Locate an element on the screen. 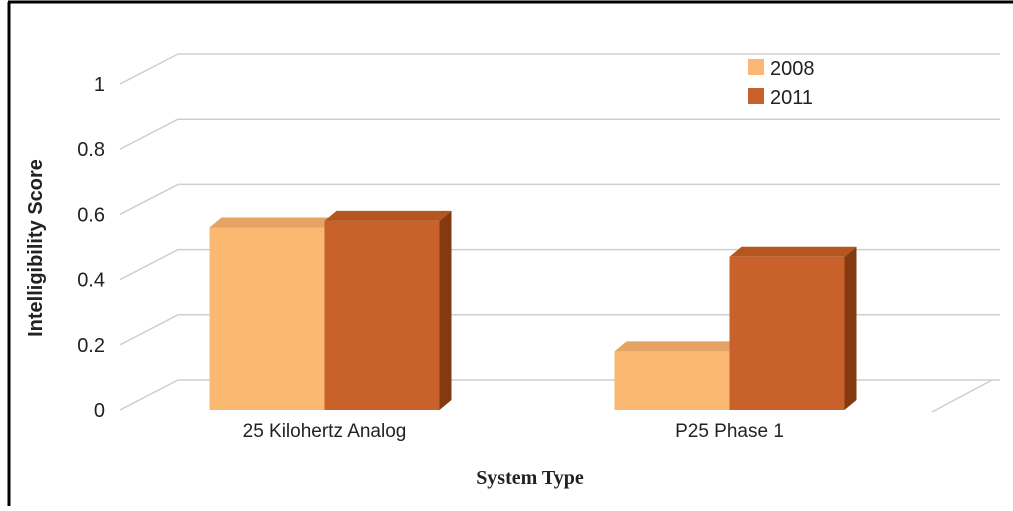 This screenshot has height=511, width=1013. floor-edge is located at coordinates (962, 396).